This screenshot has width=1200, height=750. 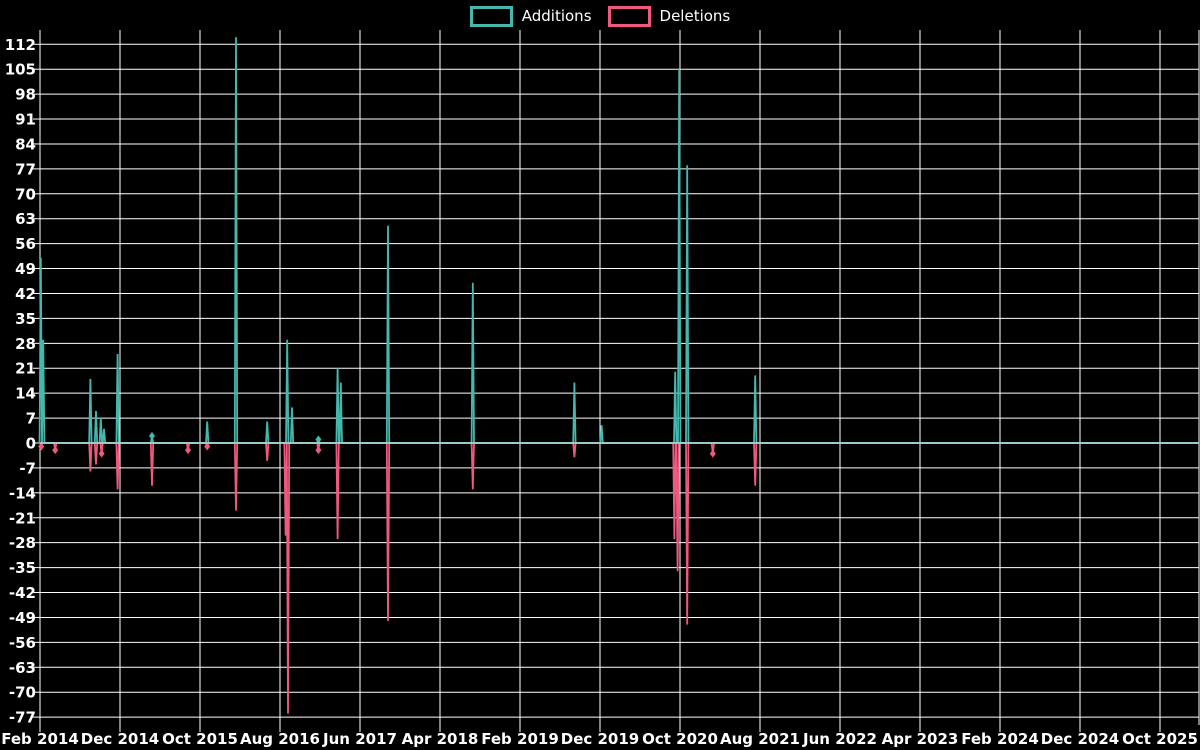 I want to click on deletions-swatch-icon, so click(x=629, y=16).